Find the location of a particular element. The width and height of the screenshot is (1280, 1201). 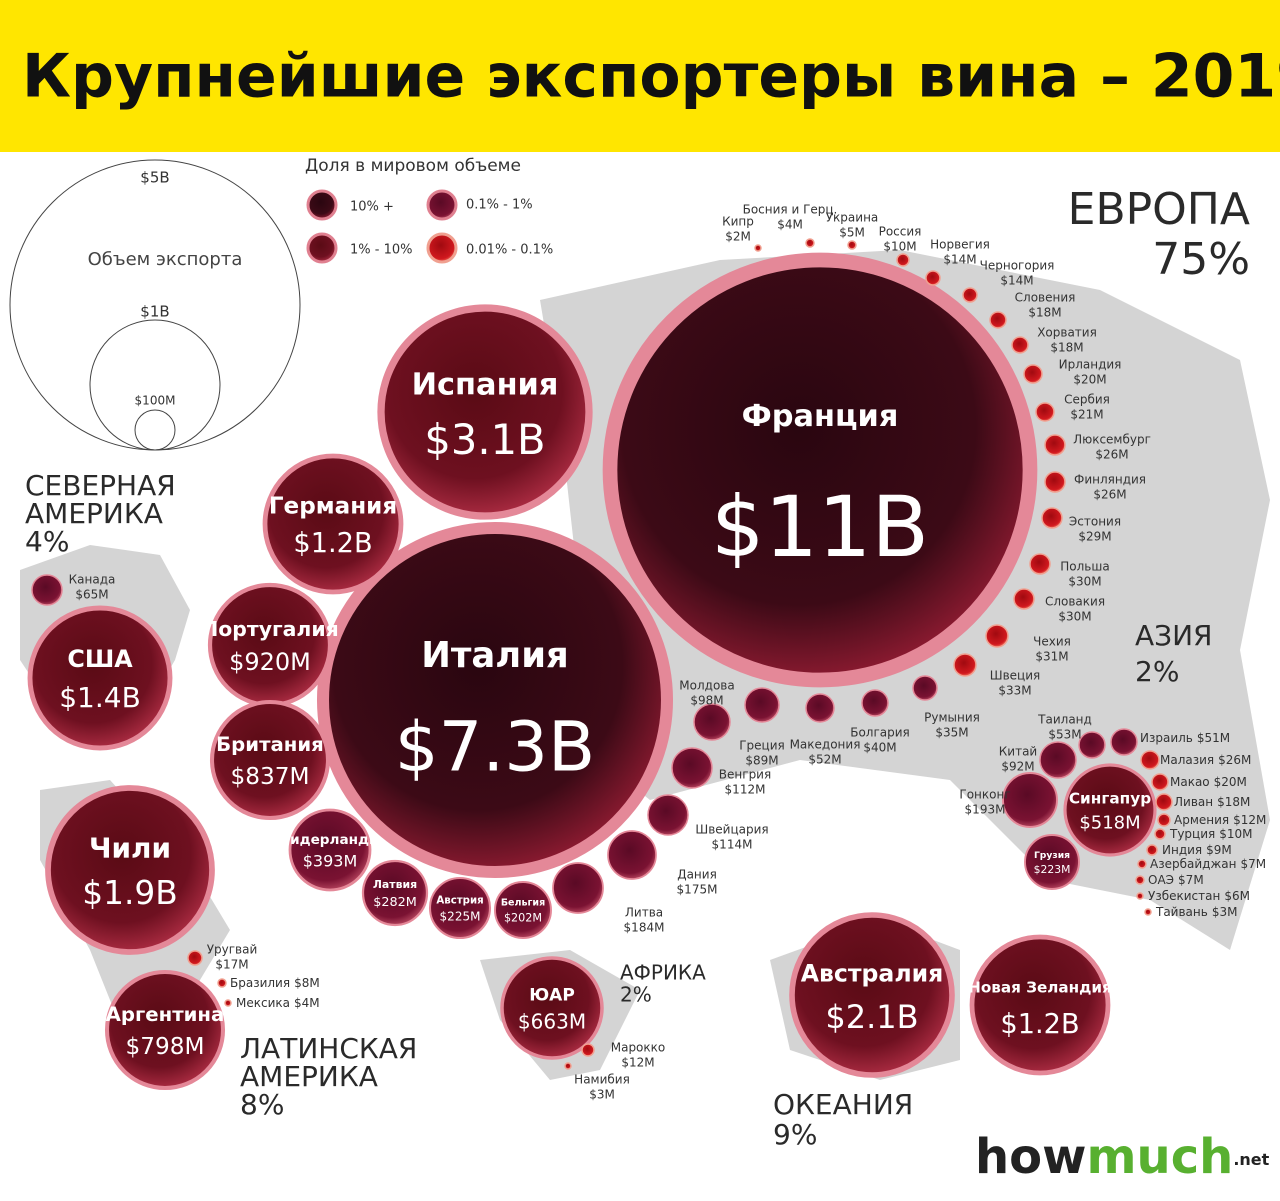

country-value: $225M is located at coordinates (460, 917).